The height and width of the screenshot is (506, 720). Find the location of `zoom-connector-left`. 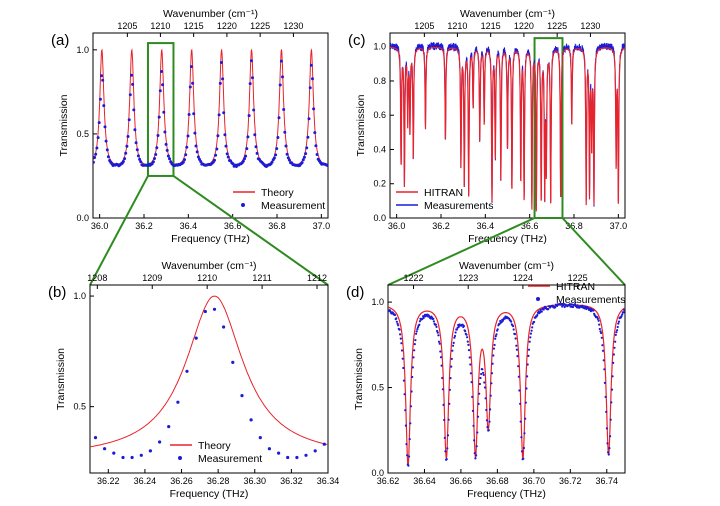

zoom-connector-left is located at coordinates (119, 230).